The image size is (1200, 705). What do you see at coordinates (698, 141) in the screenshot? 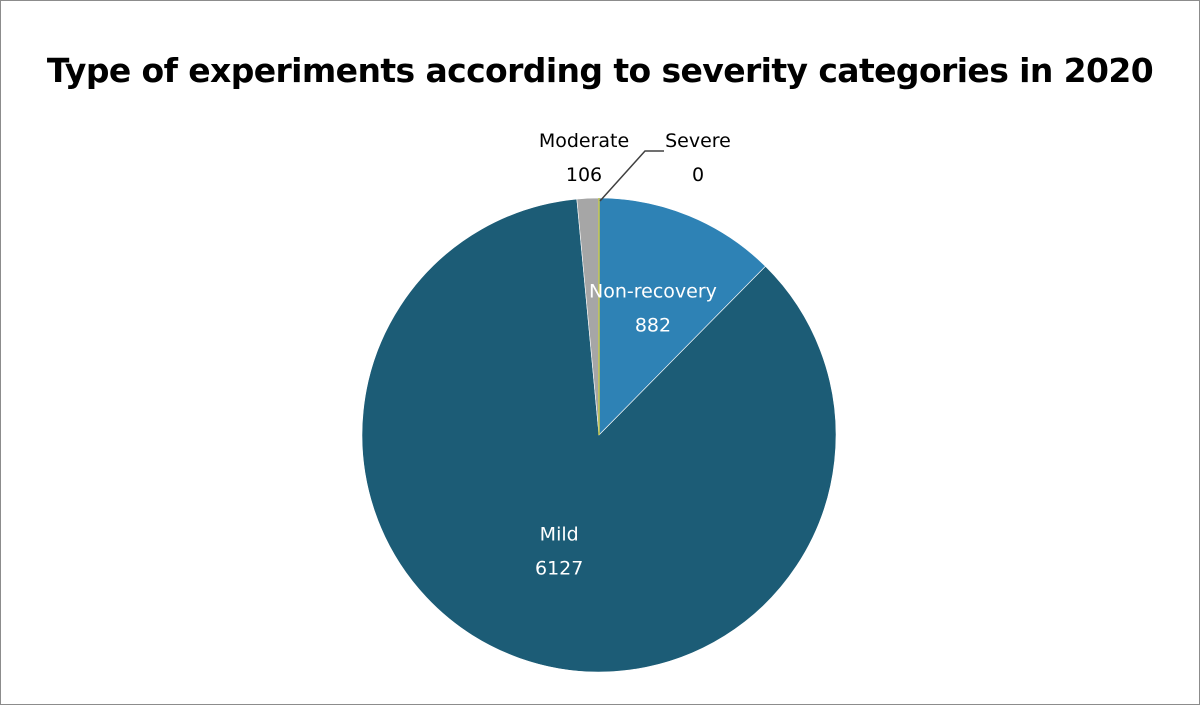
I see `slice-label-severe: Severe` at bounding box center [698, 141].